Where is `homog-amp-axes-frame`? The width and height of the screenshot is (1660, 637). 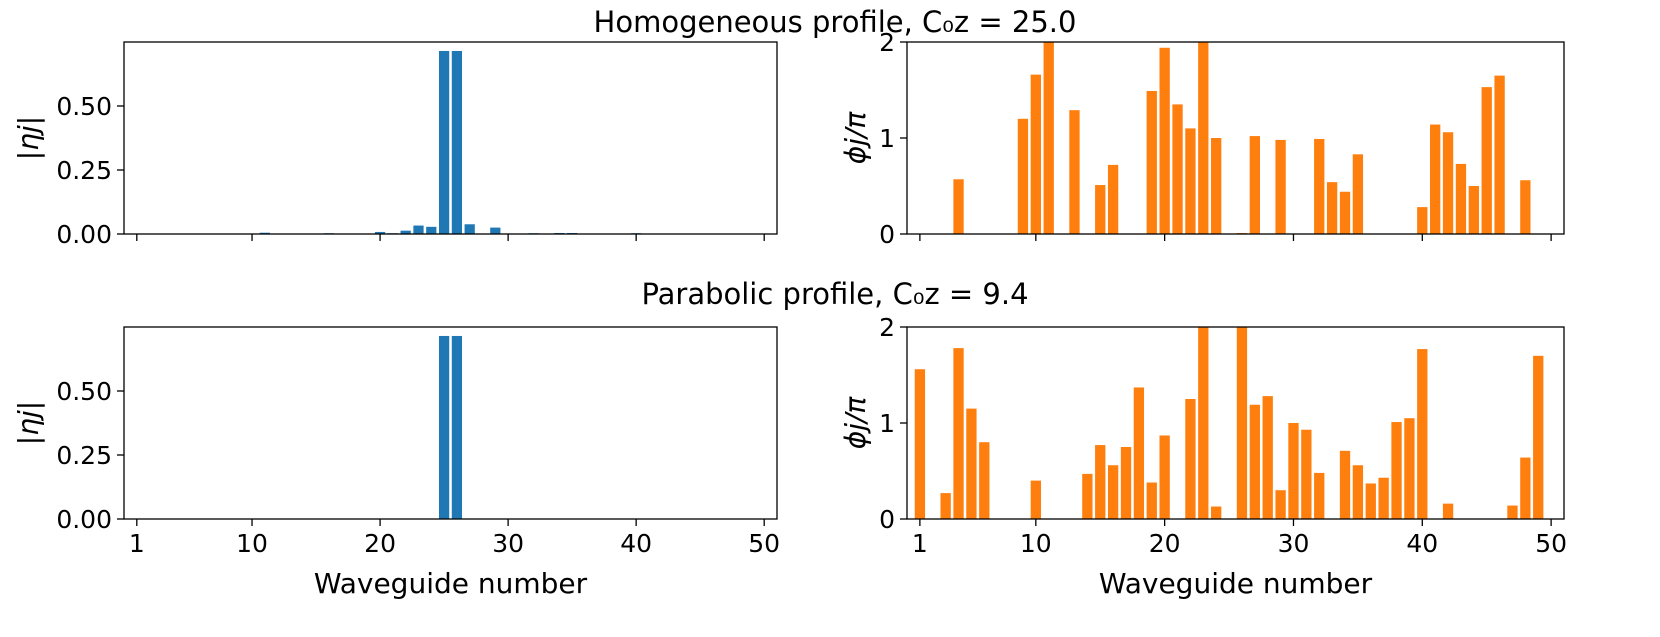 homog-amp-axes-frame is located at coordinates (450, 138).